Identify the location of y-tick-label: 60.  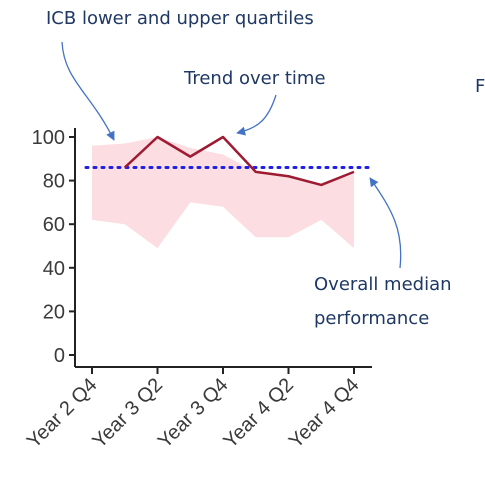
(54, 225).